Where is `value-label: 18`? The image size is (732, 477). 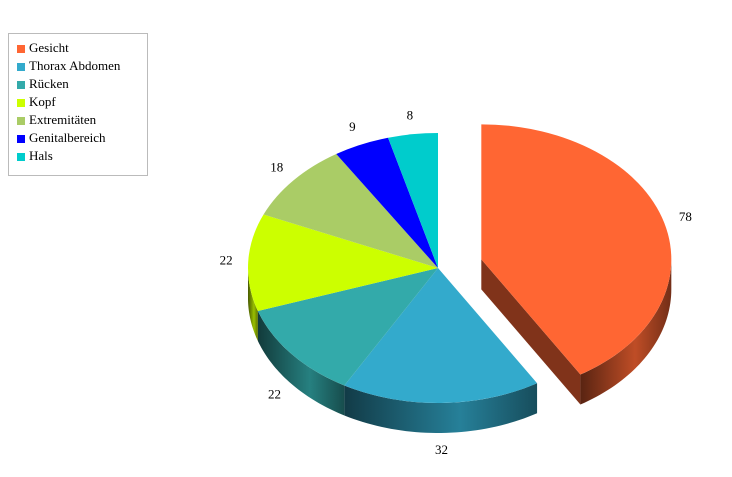 value-label: 18 is located at coordinates (276, 167).